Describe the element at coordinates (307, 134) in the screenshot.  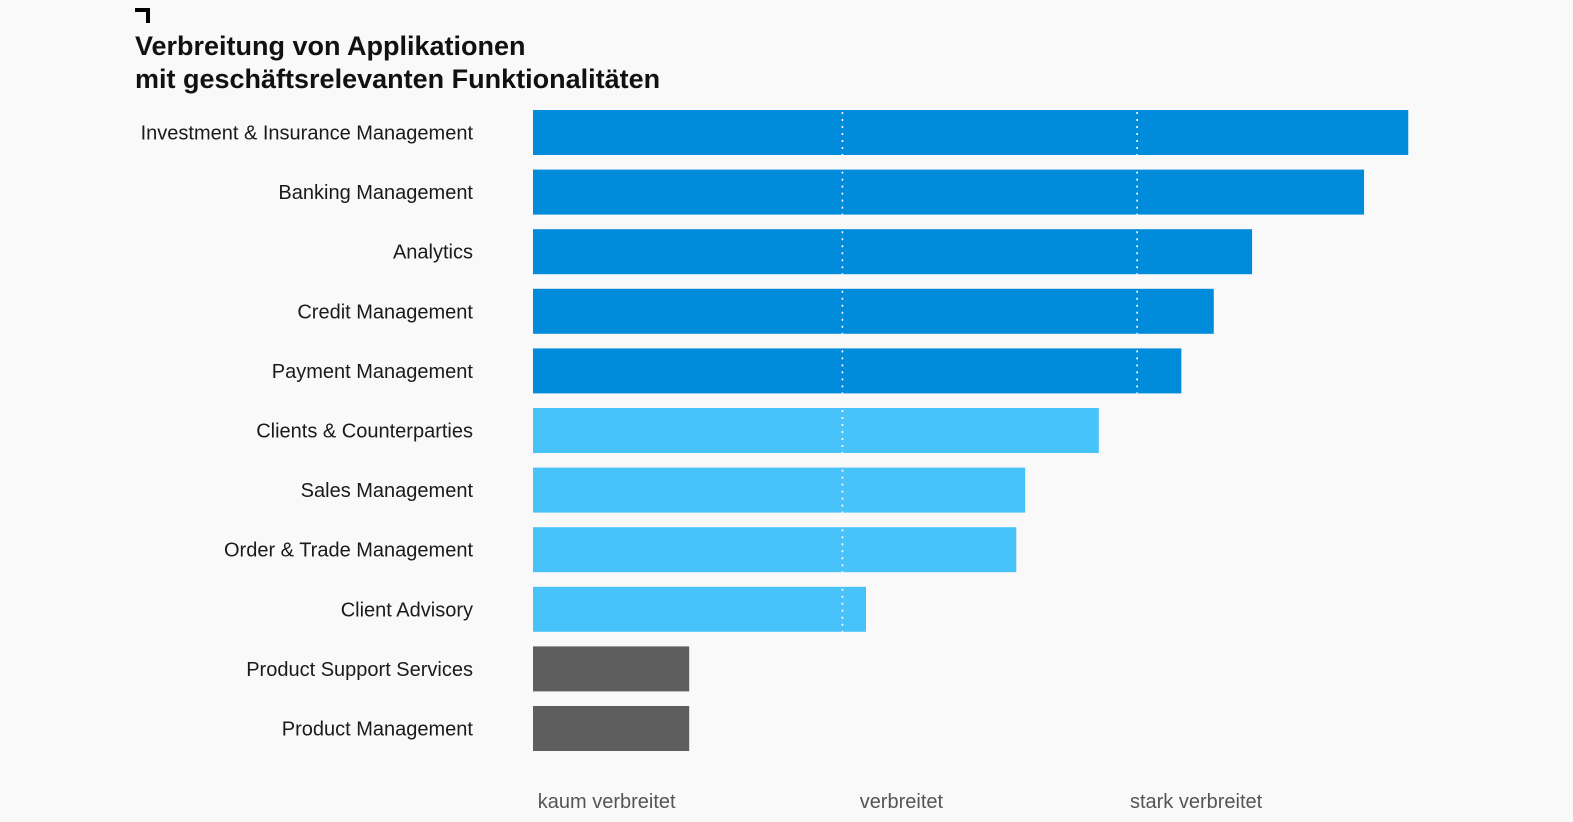
I see `category-label: Investment & Insurance Management` at that location.